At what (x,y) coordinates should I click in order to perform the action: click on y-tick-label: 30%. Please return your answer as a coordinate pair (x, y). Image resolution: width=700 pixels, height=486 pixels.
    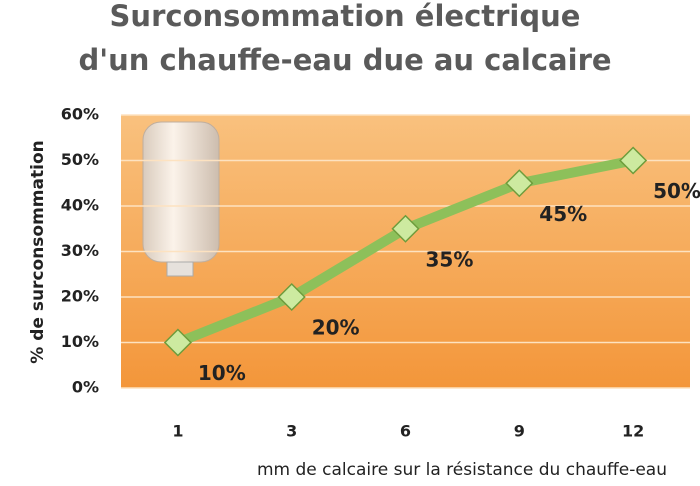
    Looking at the image, I should click on (80, 250).